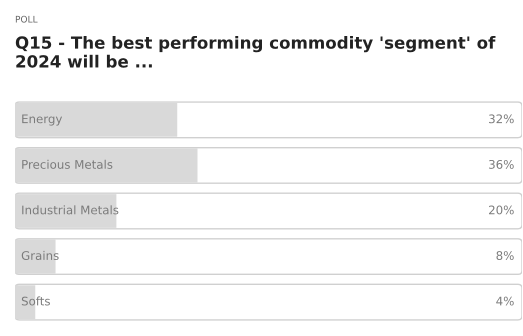 The height and width of the screenshot is (336, 523). Describe the element at coordinates (70, 209) in the screenshot. I see `y-tick-label: Industrial Metals` at that location.